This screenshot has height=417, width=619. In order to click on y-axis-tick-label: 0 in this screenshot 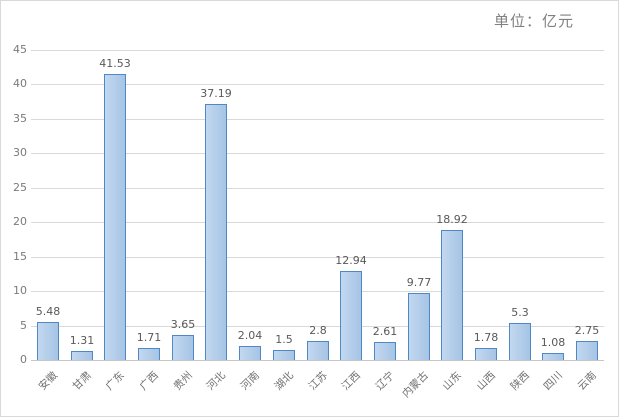, I will do `click(23, 359)`.